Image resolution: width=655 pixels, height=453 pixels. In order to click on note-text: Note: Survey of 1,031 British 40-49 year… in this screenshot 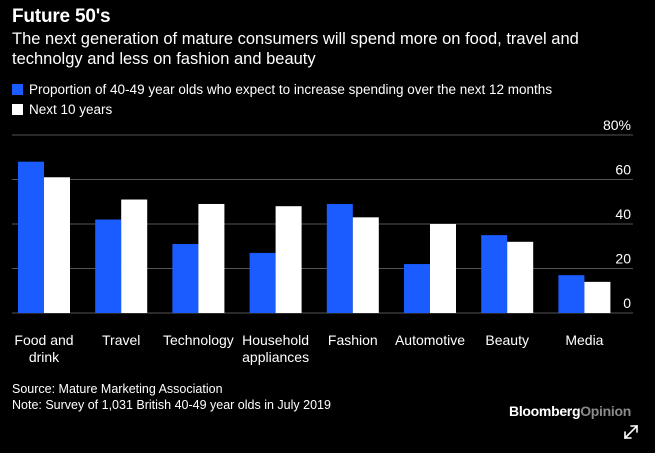, I will do `click(171, 405)`.